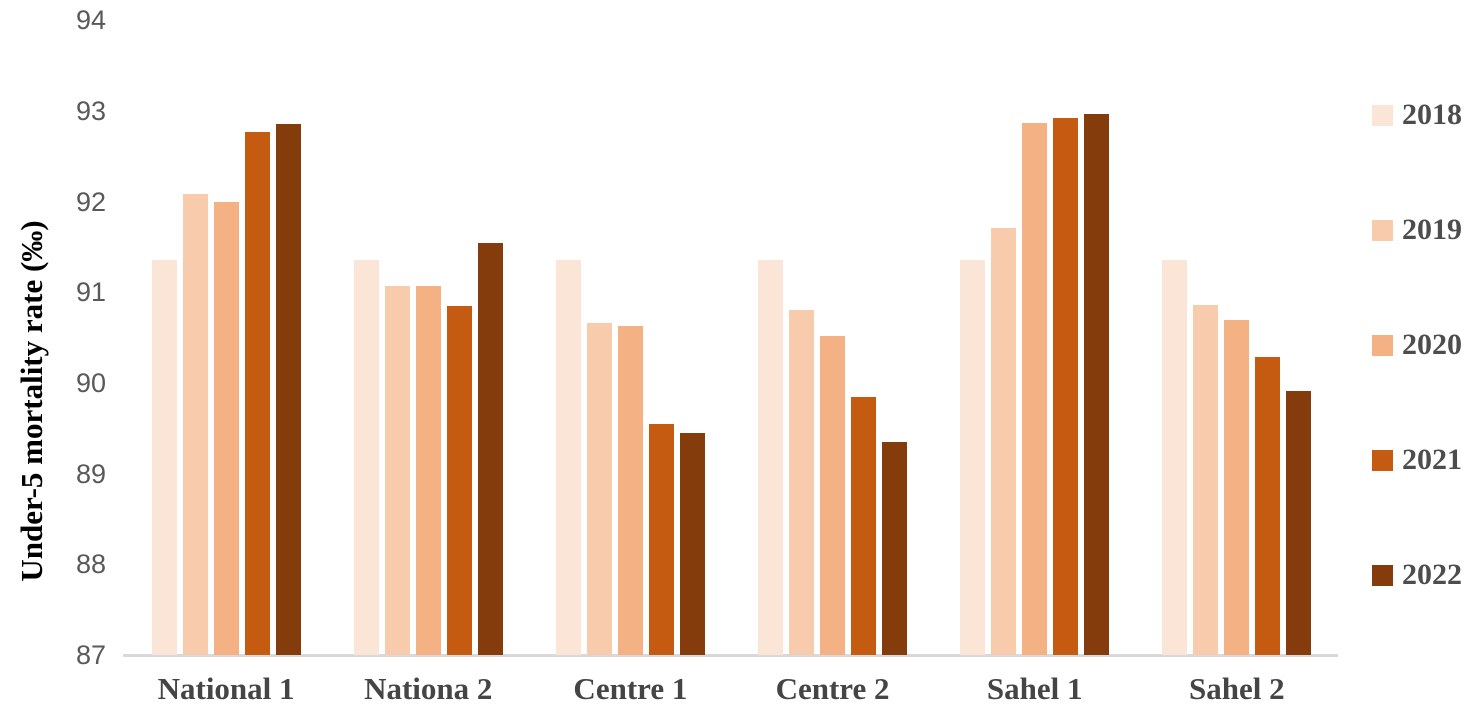  Describe the element at coordinates (90, 473) in the screenshot. I see `y-tick-label: 89` at that location.